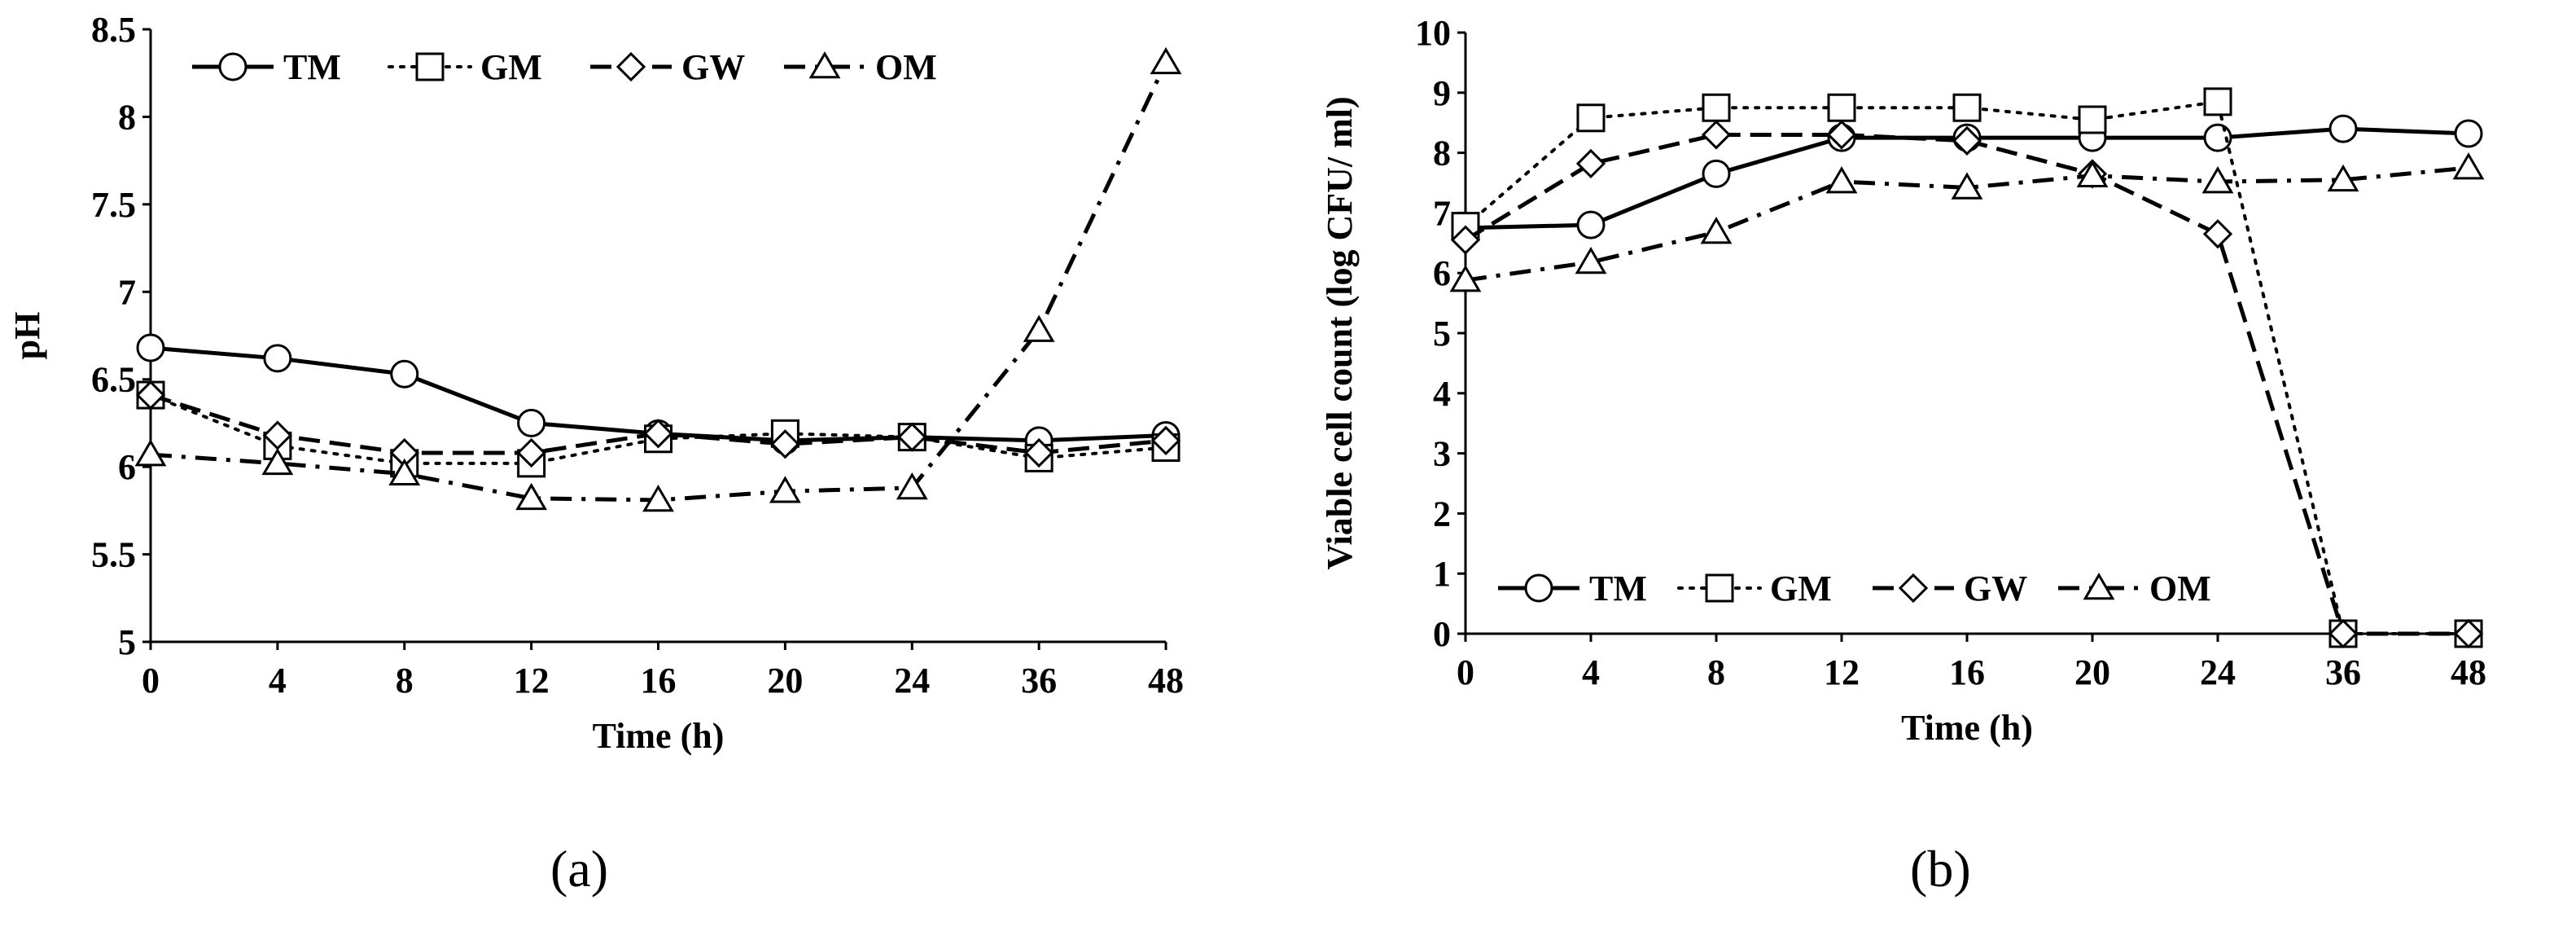 The height and width of the screenshot is (931, 2576). I want to click on count-x-tick-label: 12, so click(1842, 672).